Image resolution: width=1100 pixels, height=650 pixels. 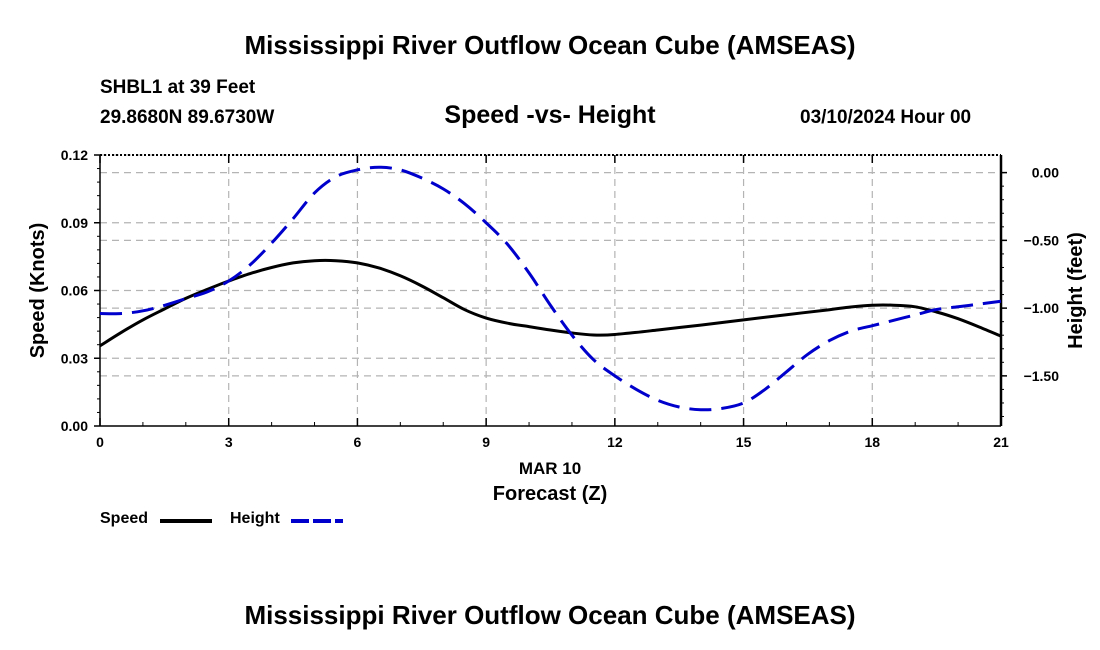 What do you see at coordinates (38, 291) in the screenshot?
I see `y-axis-left-label: Speed (Knots)` at bounding box center [38, 291].